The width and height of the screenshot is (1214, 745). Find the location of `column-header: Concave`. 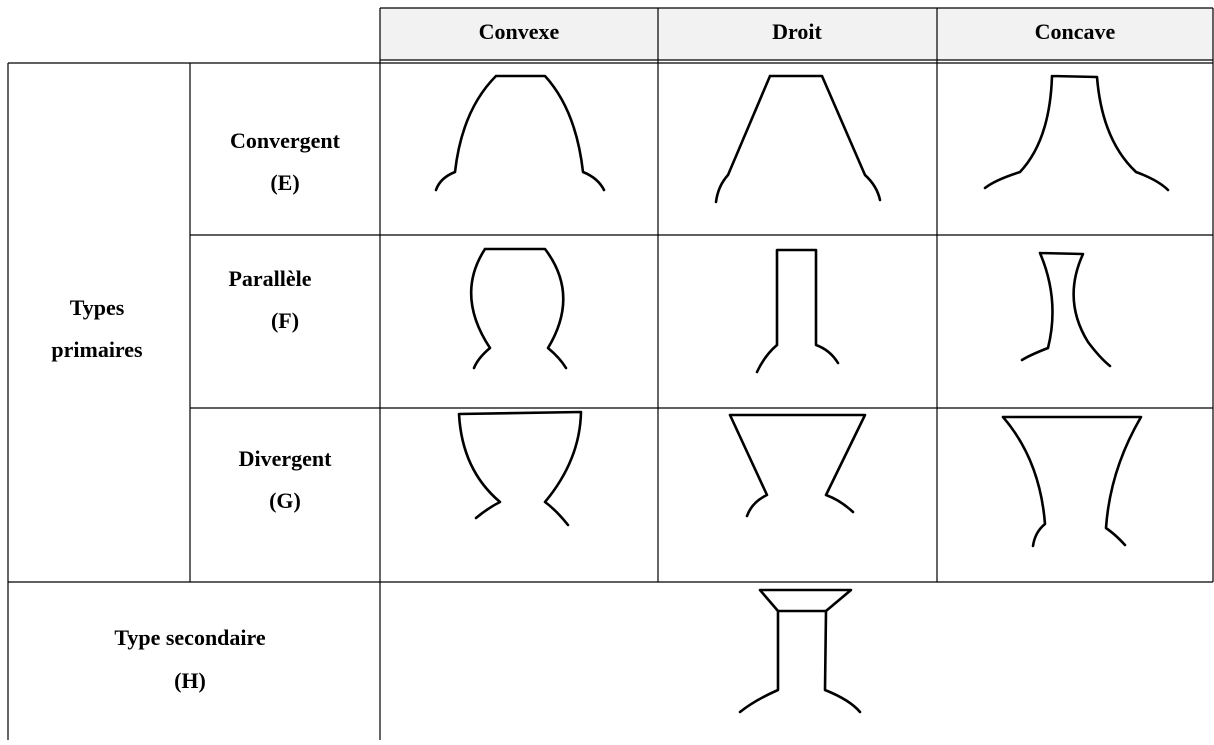

column-header: Concave is located at coordinates (1075, 31).